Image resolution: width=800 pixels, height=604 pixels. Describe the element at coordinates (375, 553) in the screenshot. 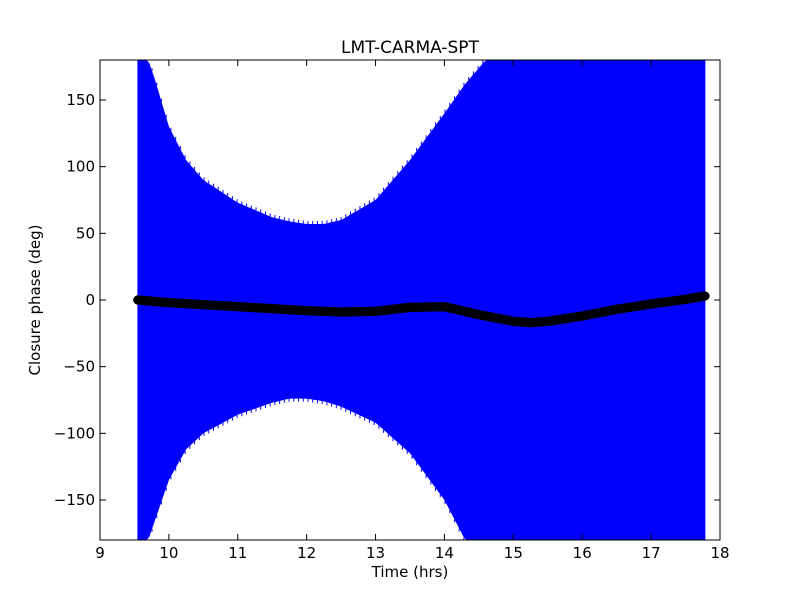

I see `x-tick-label: 13` at that location.